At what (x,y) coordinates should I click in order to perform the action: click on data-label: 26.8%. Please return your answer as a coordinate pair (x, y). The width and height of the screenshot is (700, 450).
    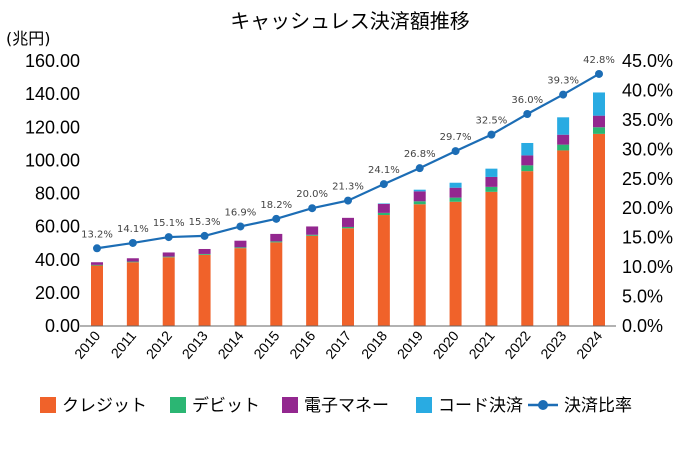
    Looking at the image, I should click on (420, 154).